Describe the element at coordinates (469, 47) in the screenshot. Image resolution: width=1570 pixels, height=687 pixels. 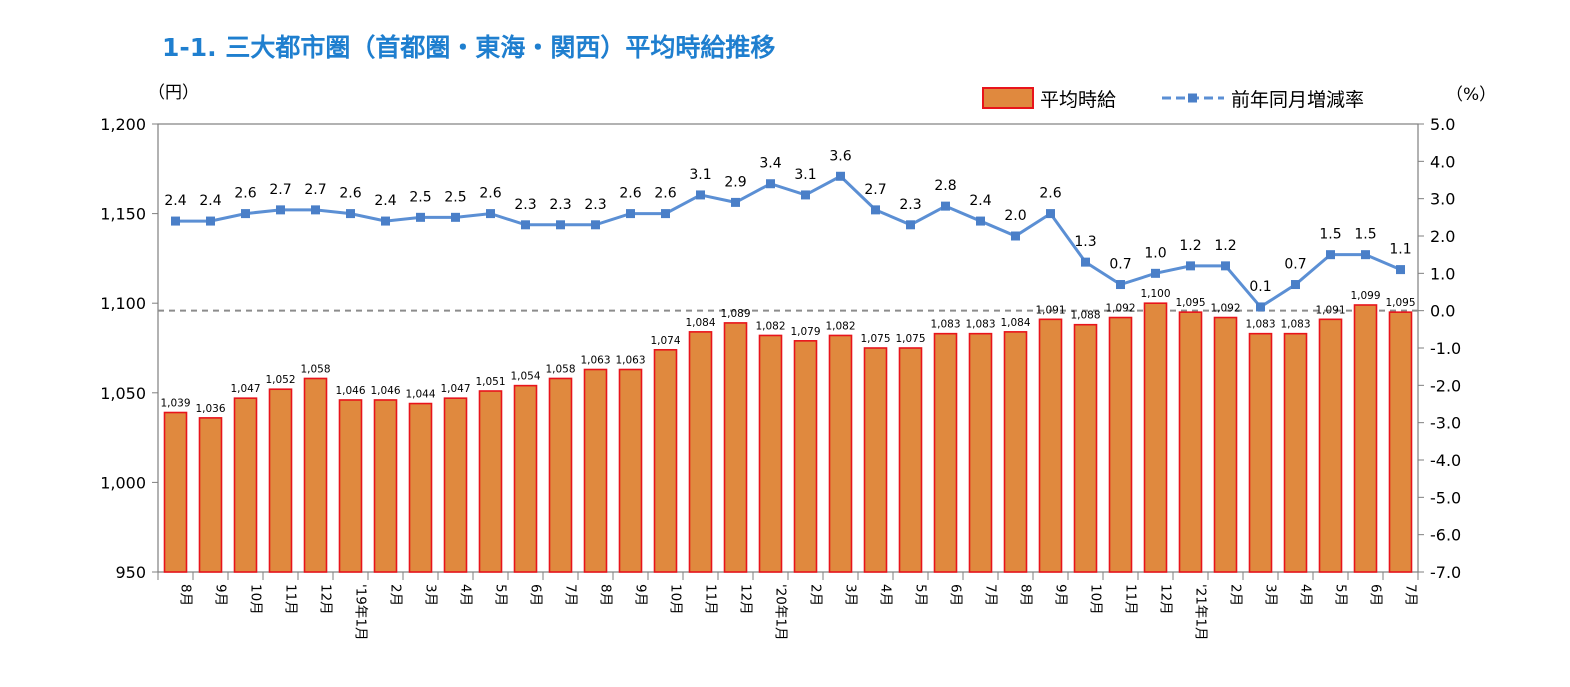
I see `chart-title: 1-1. 三大都市圏（首都圏・東海・関西）平均時給推移` at that location.